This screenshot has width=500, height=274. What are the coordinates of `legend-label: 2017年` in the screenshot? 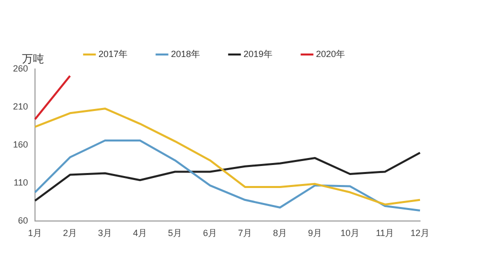 It's located at (113, 53).